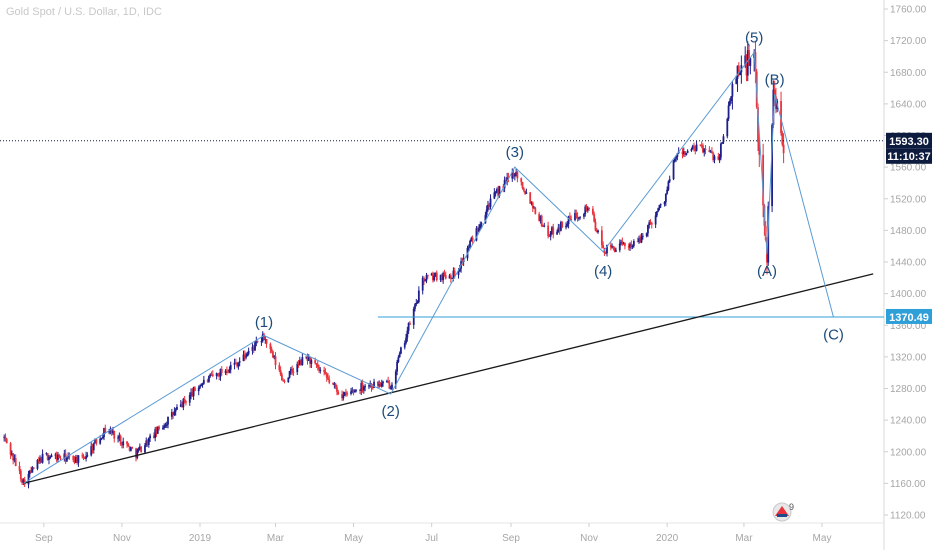 The image size is (932, 550). Describe the element at coordinates (589, 538) in the screenshot. I see `time-tick-label: Nov` at that location.